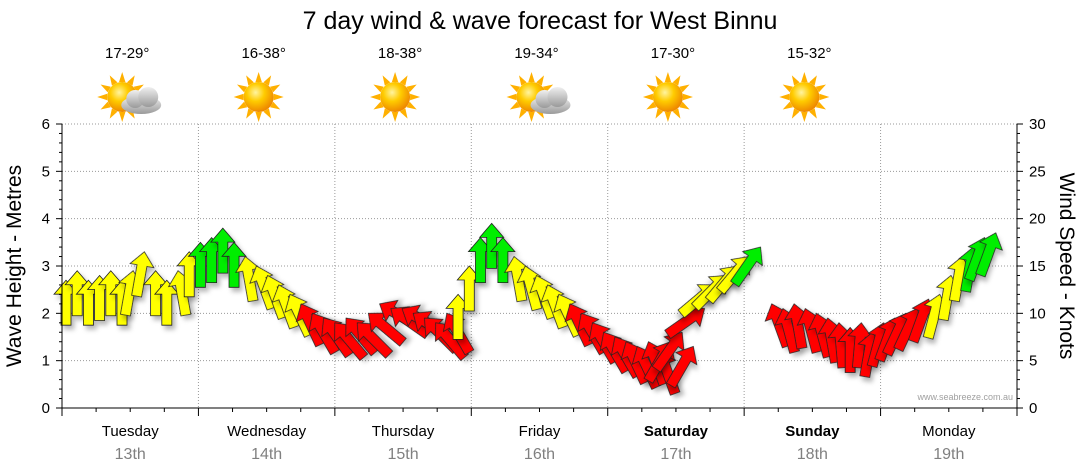 This screenshot has width=1080, height=475. What do you see at coordinates (46, 124) in the screenshot?
I see `y-tick-label-left: 6` at bounding box center [46, 124].